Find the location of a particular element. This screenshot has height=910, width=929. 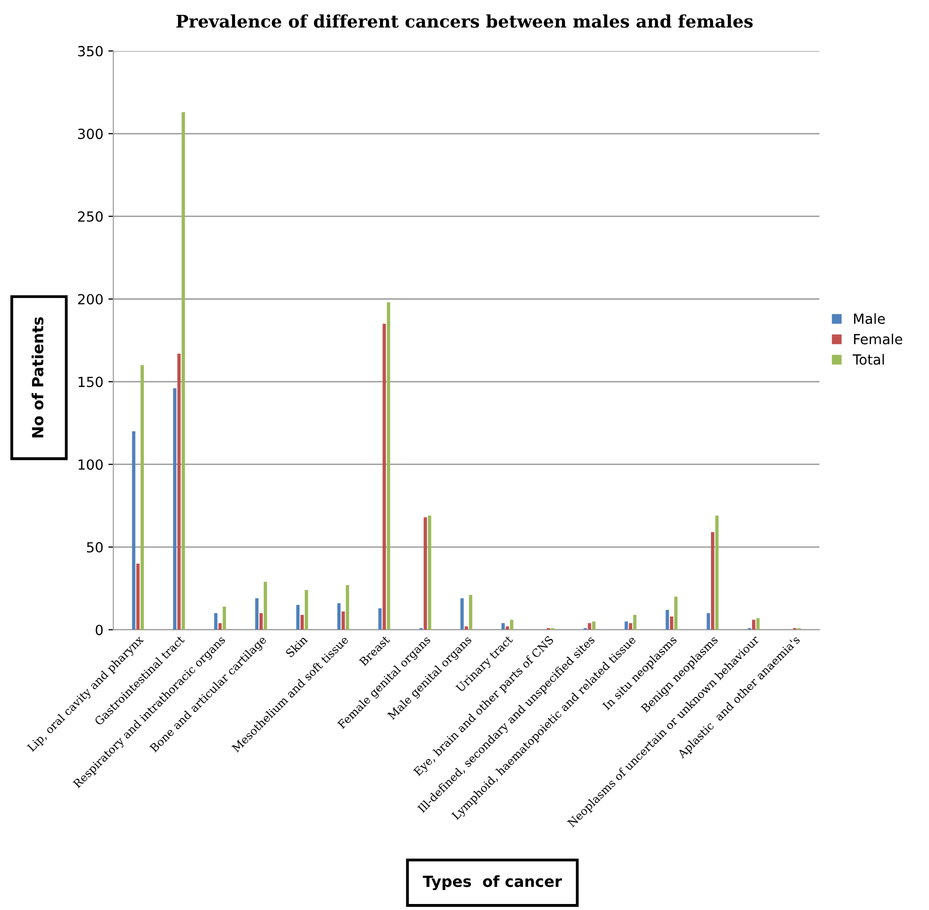

x-axis-title: Types of cancer is located at coordinates (492, 882).